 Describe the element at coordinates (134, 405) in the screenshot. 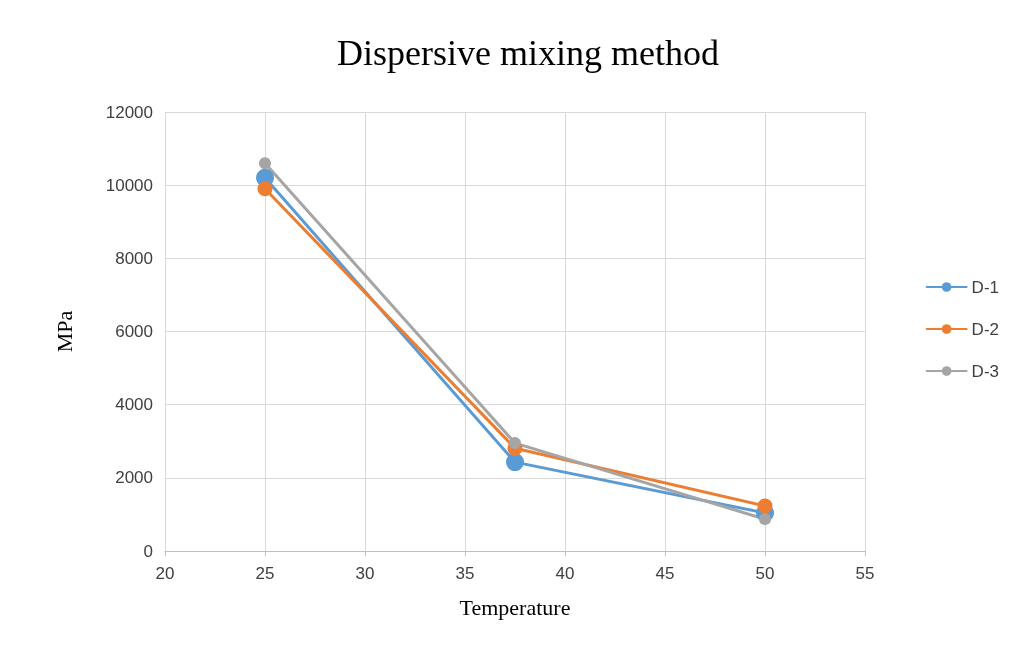

I see `y-tick-label: 4000` at that location.